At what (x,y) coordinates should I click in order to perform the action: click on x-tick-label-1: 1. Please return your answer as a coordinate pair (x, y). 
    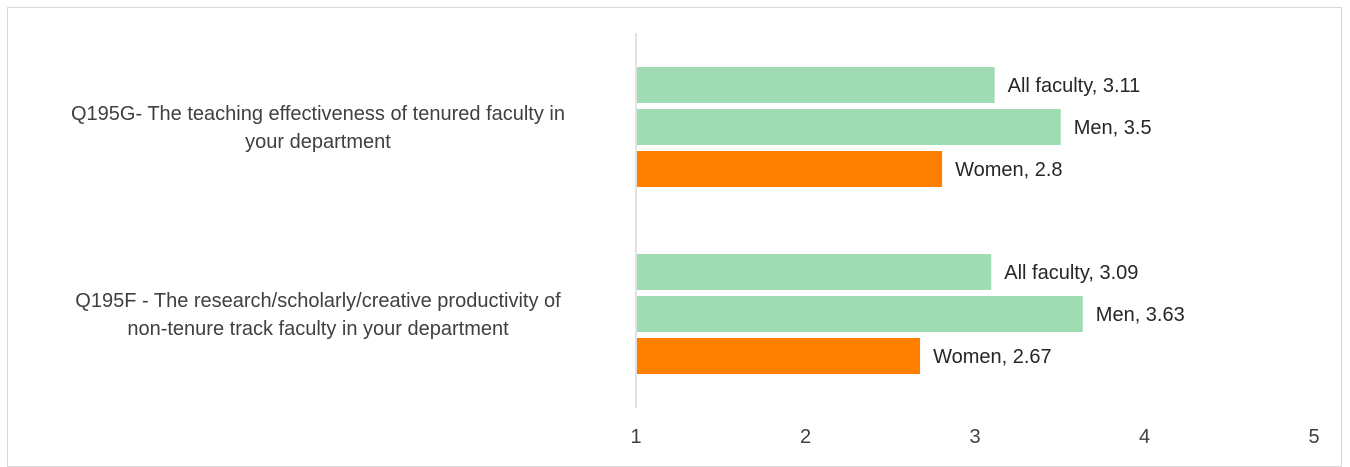
    Looking at the image, I should click on (635, 437).